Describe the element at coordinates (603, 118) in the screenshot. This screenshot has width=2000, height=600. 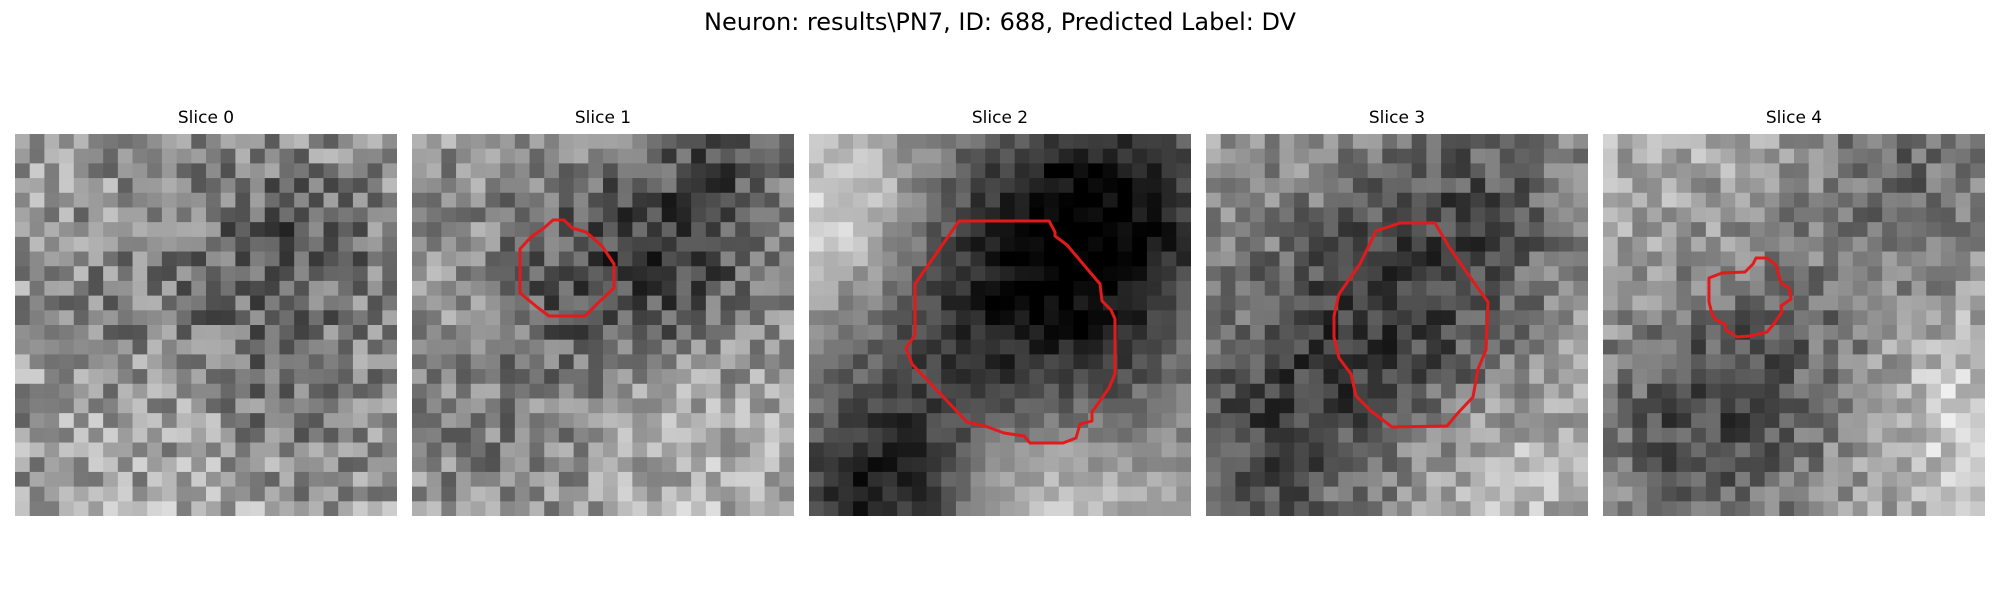
I see `slice-title-1: Slice 1` at that location.